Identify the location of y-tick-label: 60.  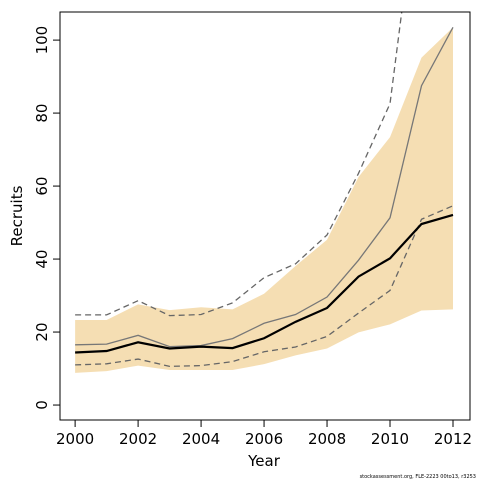
(42, 186).